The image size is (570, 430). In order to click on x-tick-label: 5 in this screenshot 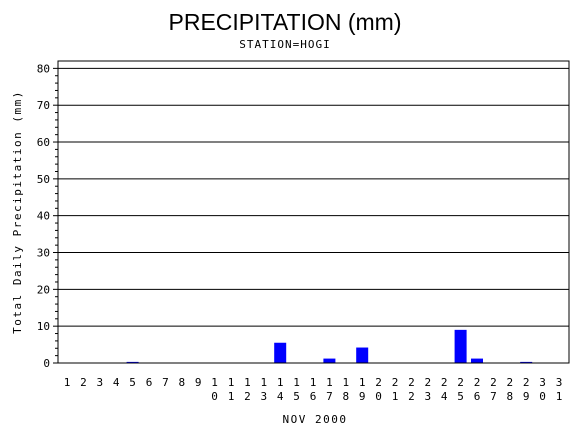, I will do `click(132, 382)`.